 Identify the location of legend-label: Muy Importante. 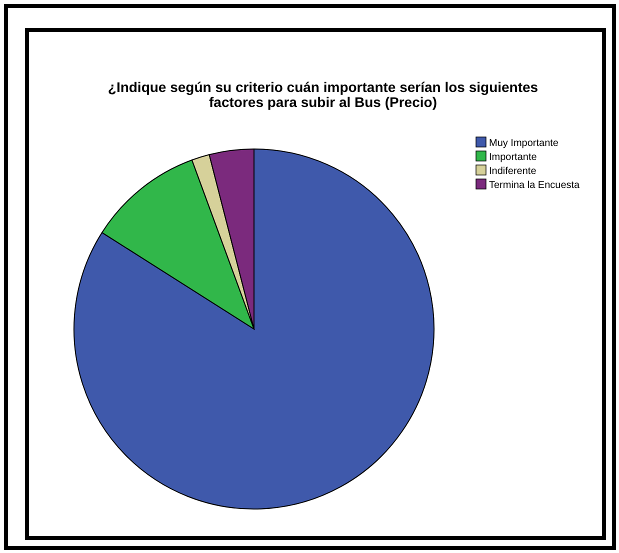
(524, 143).